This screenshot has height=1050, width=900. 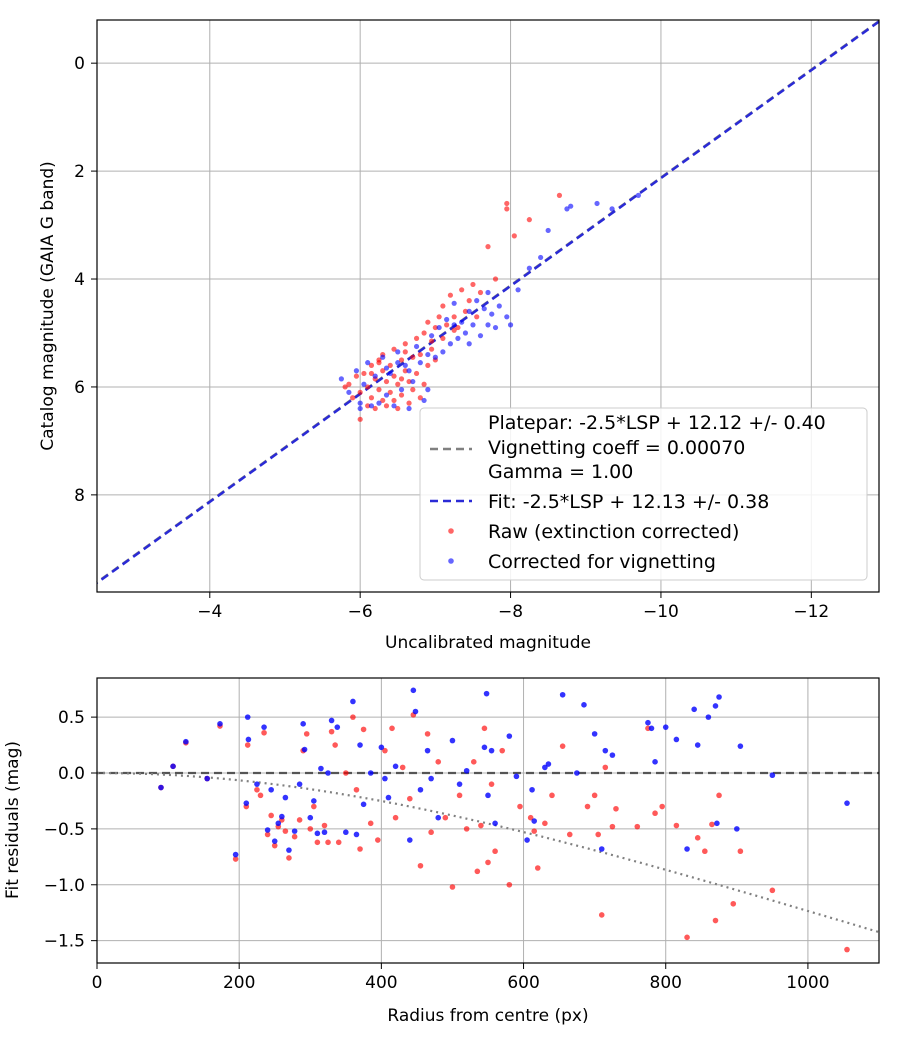 What do you see at coordinates (360, 612) in the screenshot?
I see `top-x-tick-label: −6` at bounding box center [360, 612].